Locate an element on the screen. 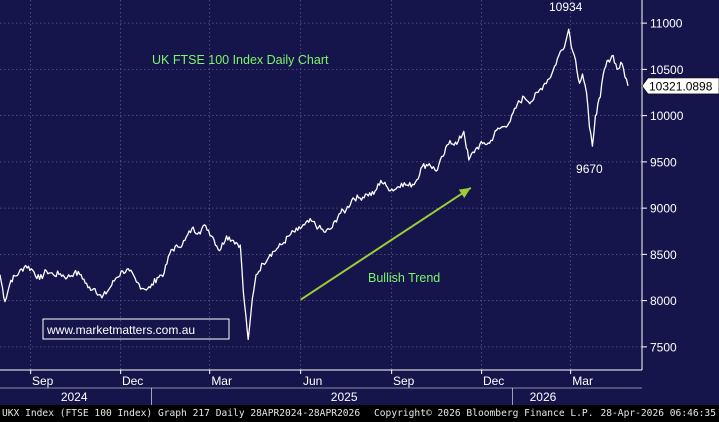 This screenshot has width=719, height=422. y-tick-label: 7500 is located at coordinates (663, 347).